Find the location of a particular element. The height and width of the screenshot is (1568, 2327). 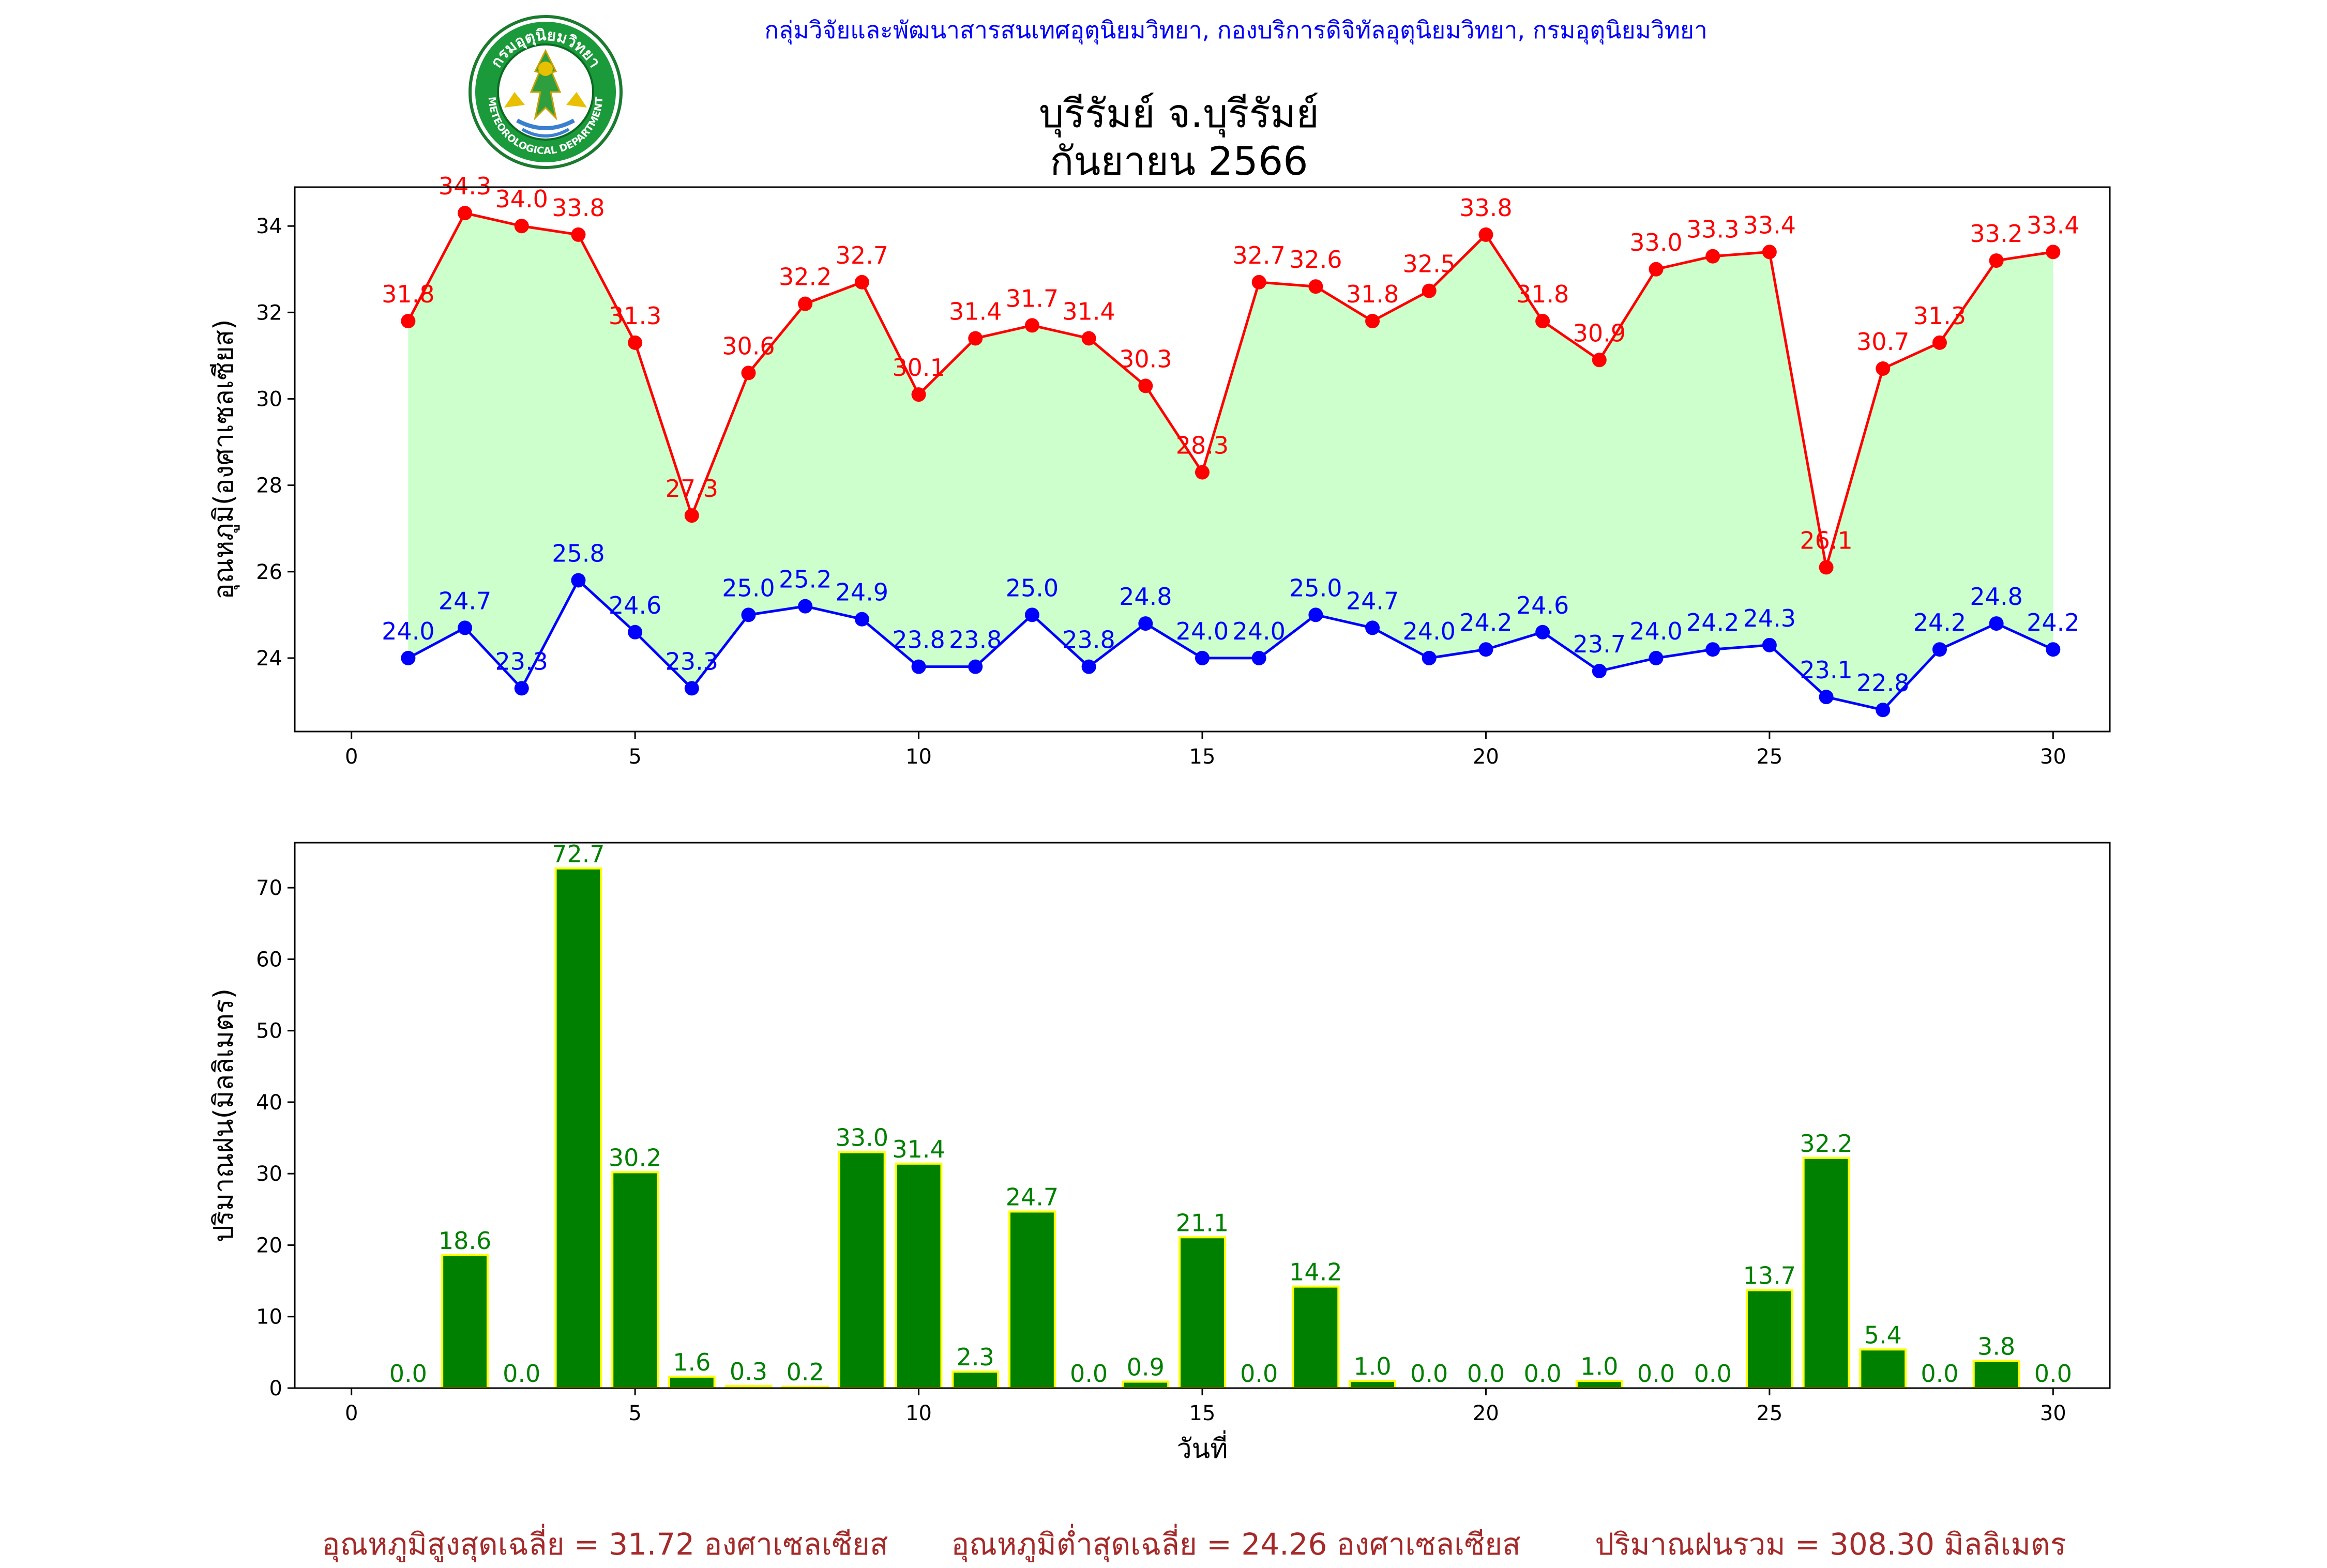

min-temp-data-label: 24.7 is located at coordinates (1372, 601).